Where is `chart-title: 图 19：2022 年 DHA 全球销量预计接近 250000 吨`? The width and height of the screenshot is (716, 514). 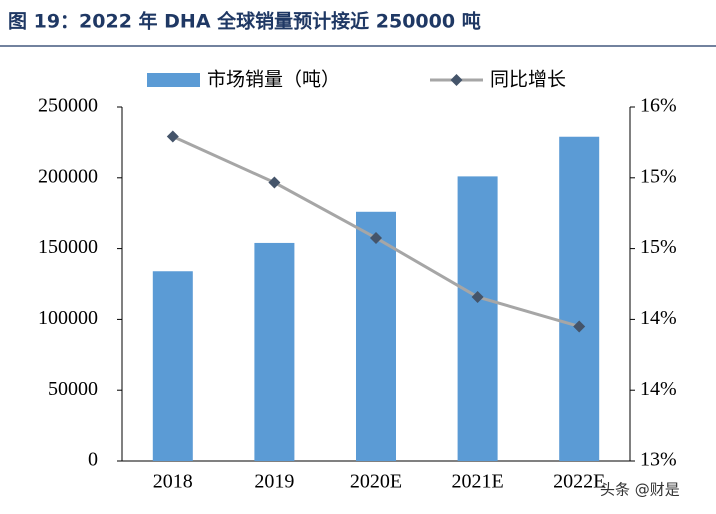
chart-title: 图 19：2022 年 DHA 全球销量预计接近 250000 吨 is located at coordinates (244, 21).